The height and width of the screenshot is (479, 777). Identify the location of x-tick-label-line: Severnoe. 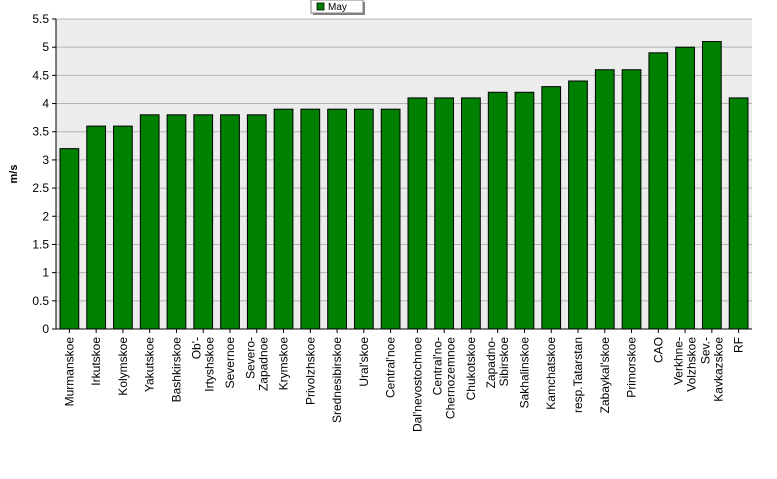
(230, 363).